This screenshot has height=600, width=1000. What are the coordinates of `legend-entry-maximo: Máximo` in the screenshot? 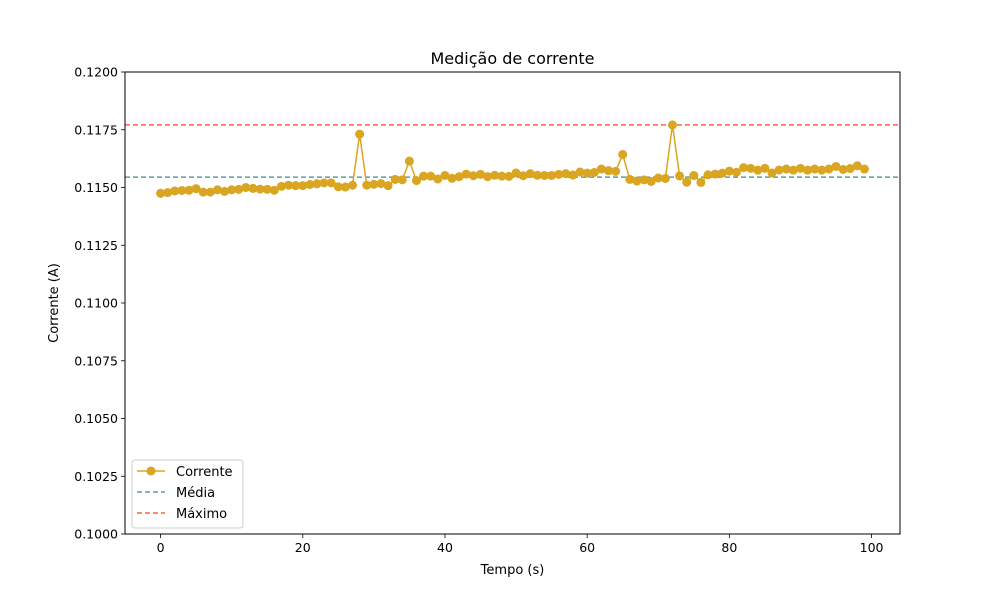 It's located at (182, 514).